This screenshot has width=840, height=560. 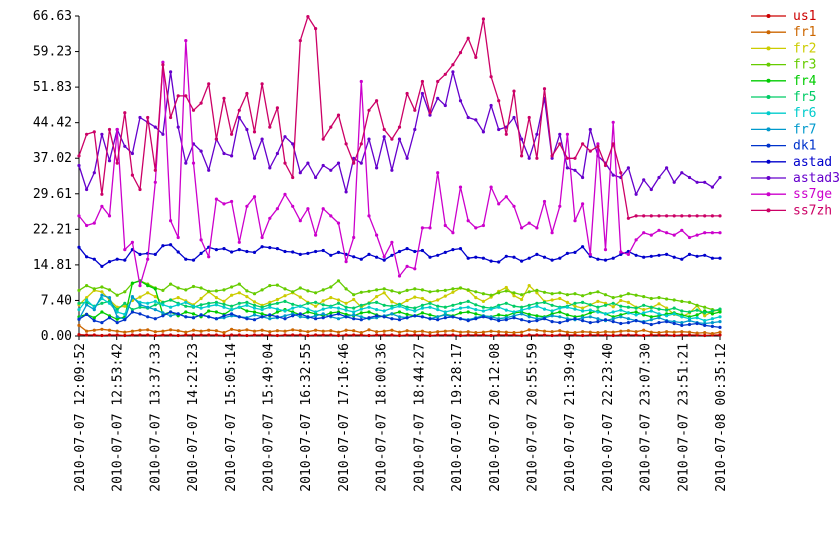 What do you see at coordinates (768, 32) in the screenshot?
I see `legend-swatch-point` at bounding box center [768, 32].